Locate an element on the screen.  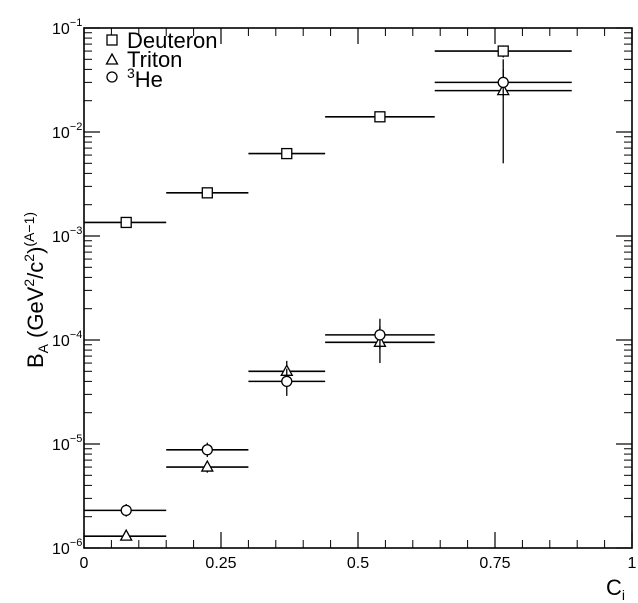
y-tick-label: 10⁻⁶ is located at coordinates (67, 547).